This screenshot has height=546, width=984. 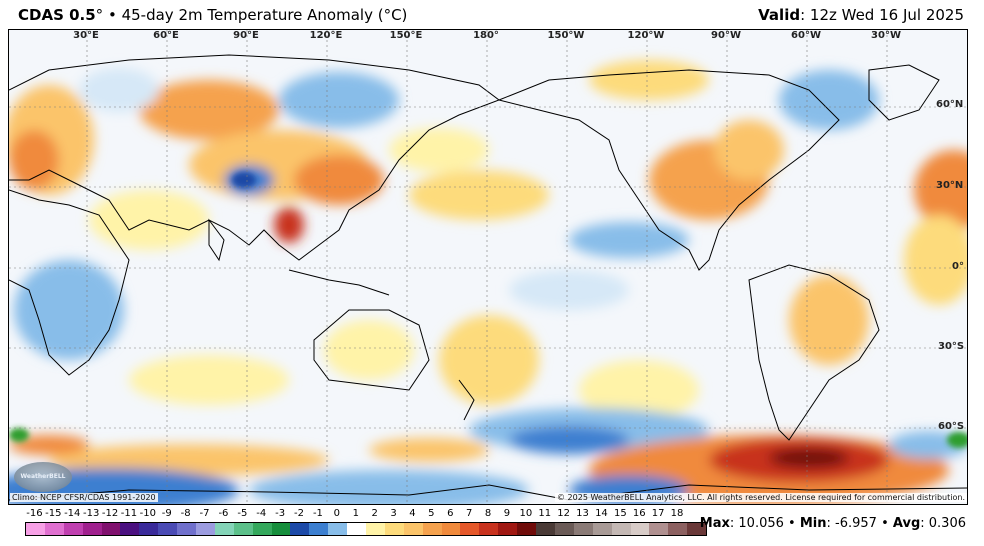 I want to click on colorbar-tick-label: 15, so click(x=620, y=513).